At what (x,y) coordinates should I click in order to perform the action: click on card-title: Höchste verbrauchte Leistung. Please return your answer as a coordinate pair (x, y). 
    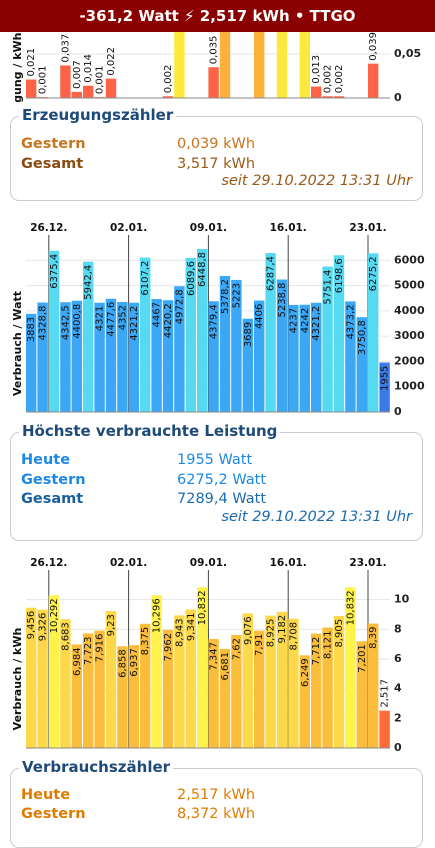
    Looking at the image, I should click on (150, 431).